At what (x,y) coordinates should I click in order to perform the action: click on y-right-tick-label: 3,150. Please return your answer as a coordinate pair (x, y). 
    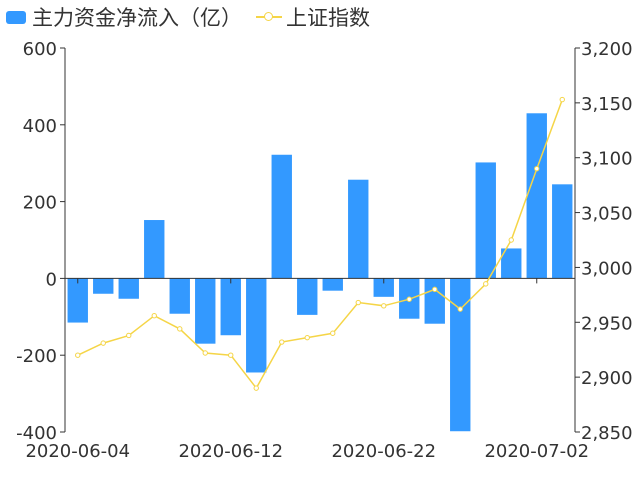
    Looking at the image, I should click on (607, 104).